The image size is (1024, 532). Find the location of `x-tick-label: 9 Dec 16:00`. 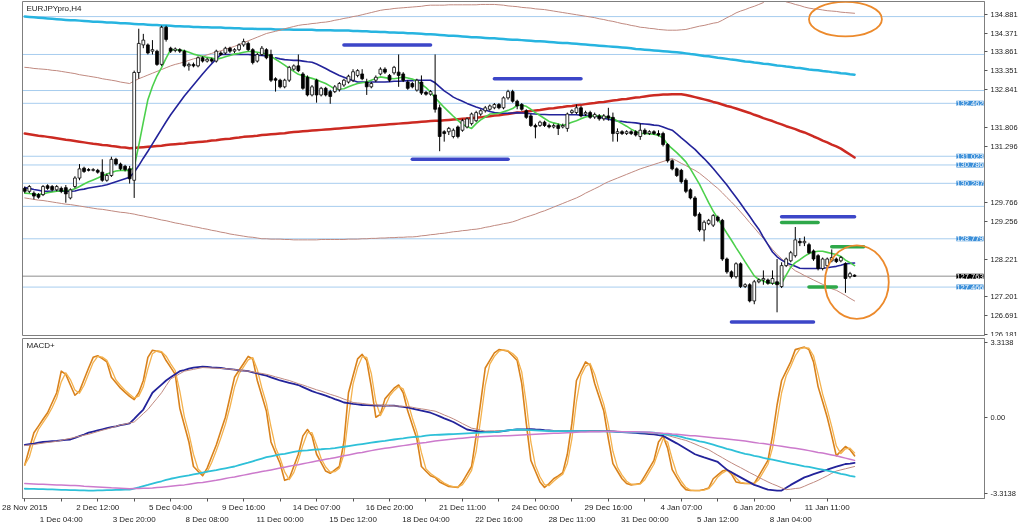

x-tick-label: 9 Dec 16:00 is located at coordinates (244, 507).